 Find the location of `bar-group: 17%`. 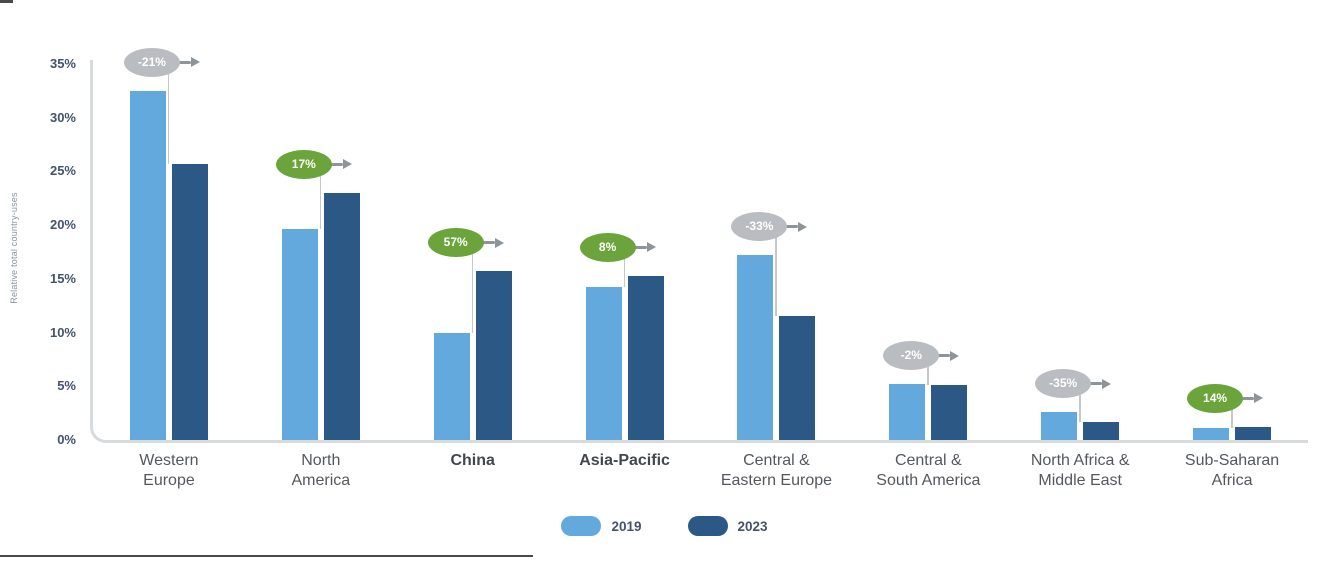

bar-group: 17% is located at coordinates (317, 250).